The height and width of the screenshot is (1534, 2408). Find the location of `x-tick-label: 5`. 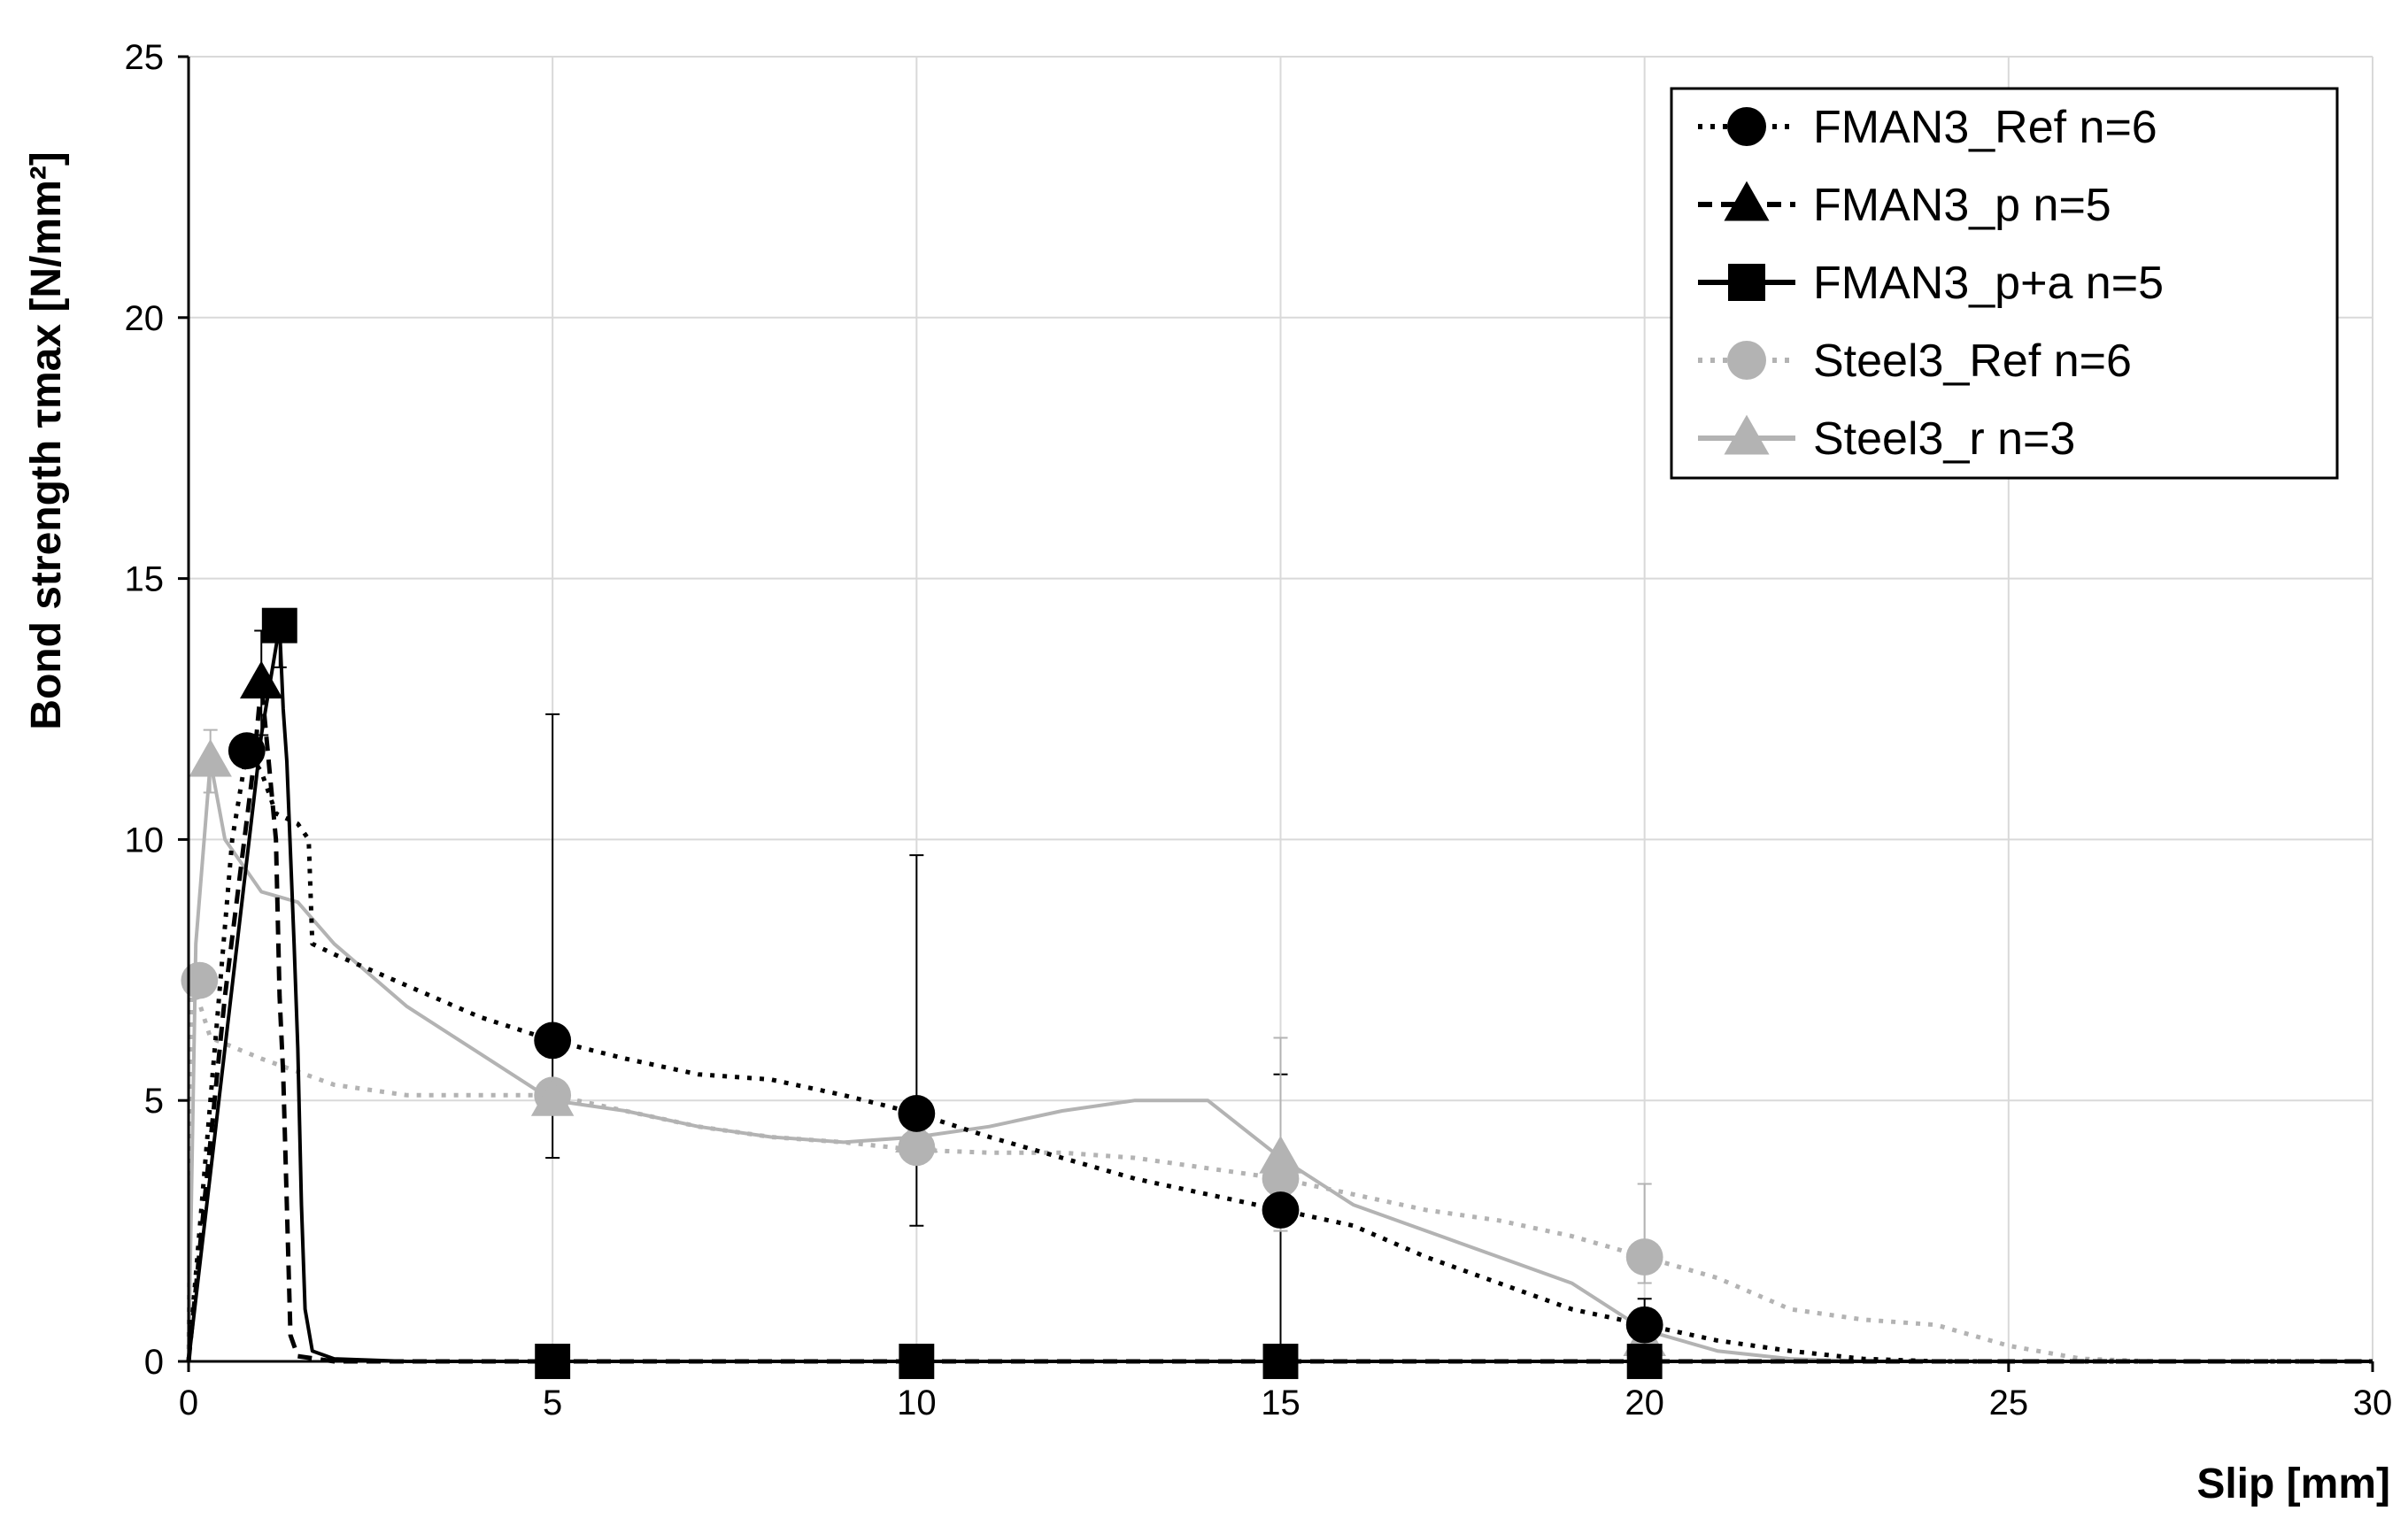

x-tick-label: 5 is located at coordinates (553, 1403).